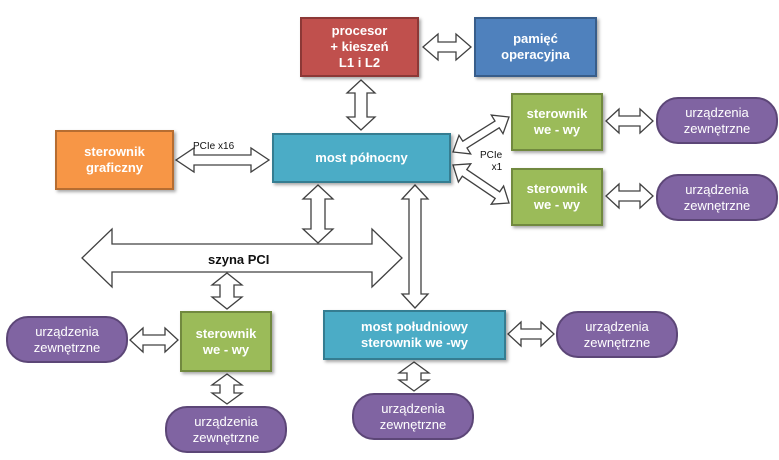 This screenshot has height=460, width=779. Describe the element at coordinates (67, 339) in the screenshot. I see `external-devices-3: urządzenia zewnętrzne` at that location.